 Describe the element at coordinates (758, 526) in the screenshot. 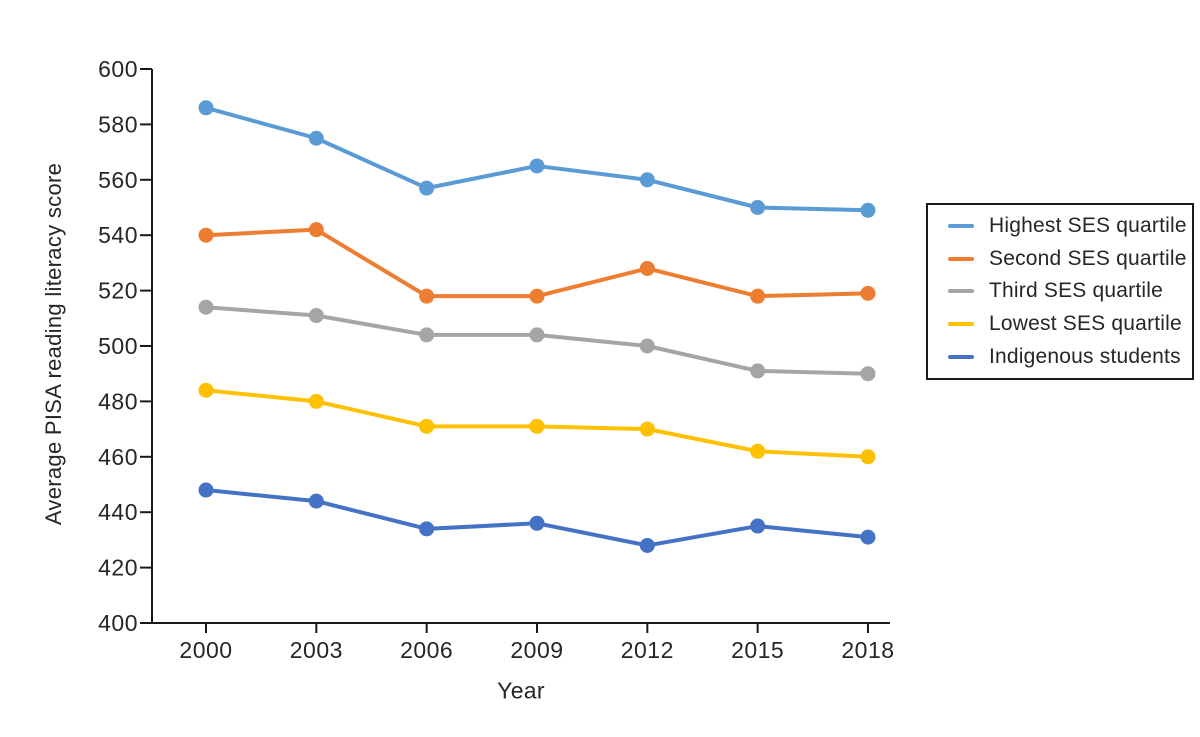

I see `data-point-indigenous-students-2015` at that location.